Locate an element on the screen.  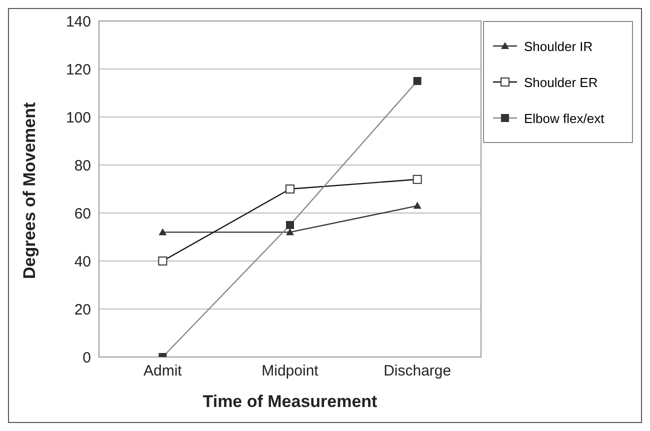
legend-label: Elbow flex/ext is located at coordinates (564, 118).